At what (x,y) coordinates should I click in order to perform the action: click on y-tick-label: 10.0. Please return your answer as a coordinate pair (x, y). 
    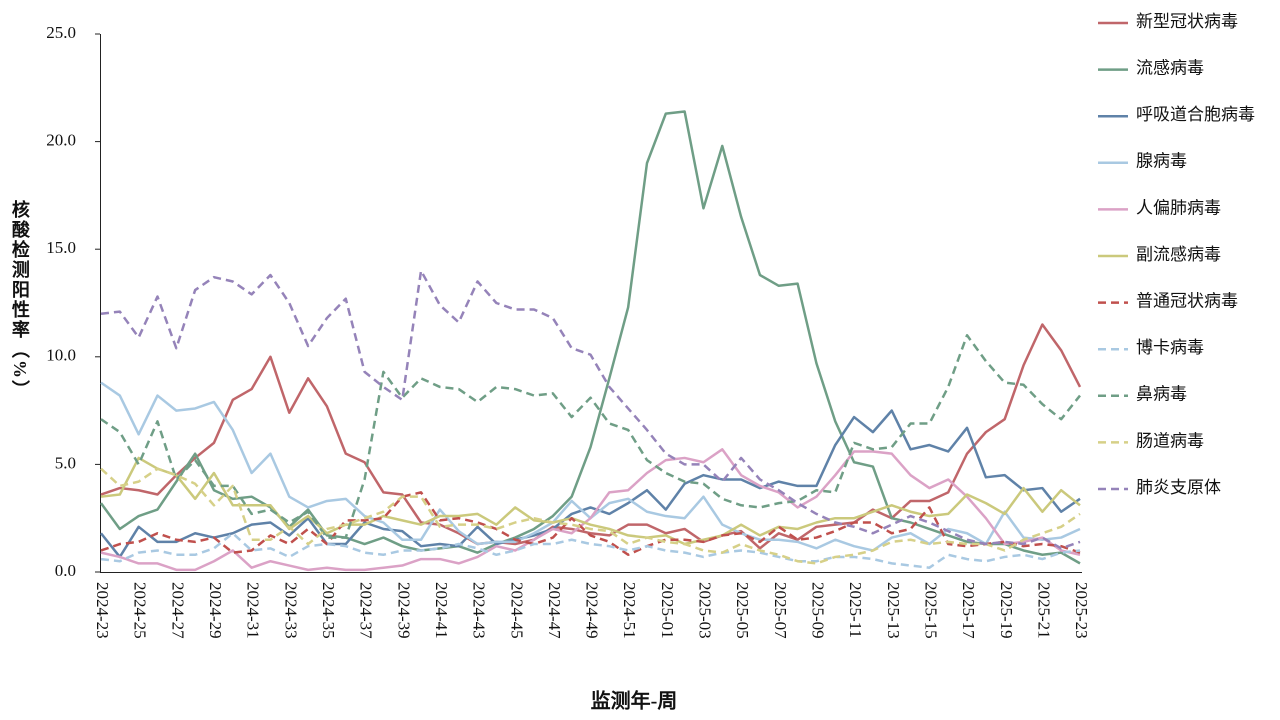
    Looking at the image, I should click on (61, 355).